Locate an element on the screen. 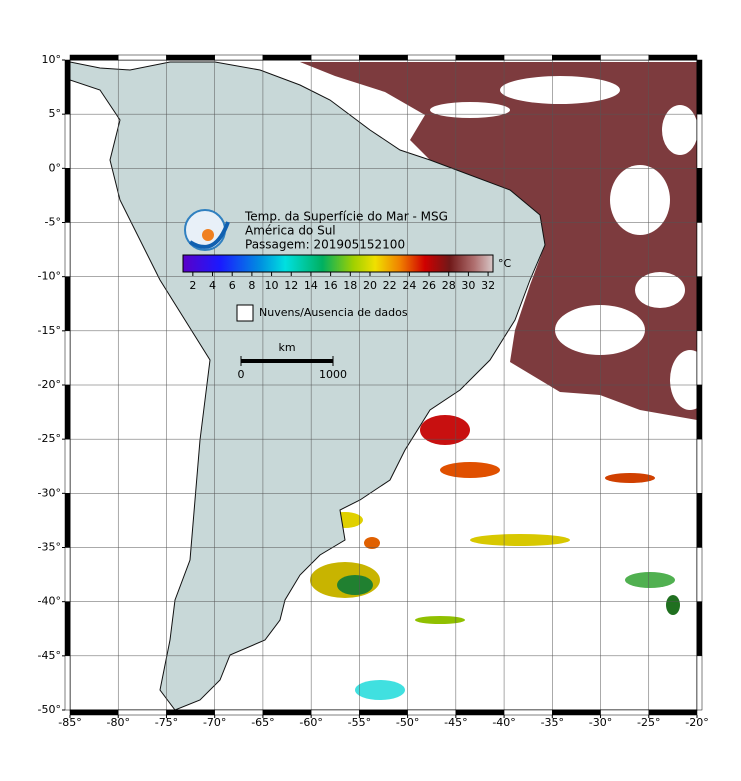  y-tick-label: -40° is located at coordinates (49, 601).